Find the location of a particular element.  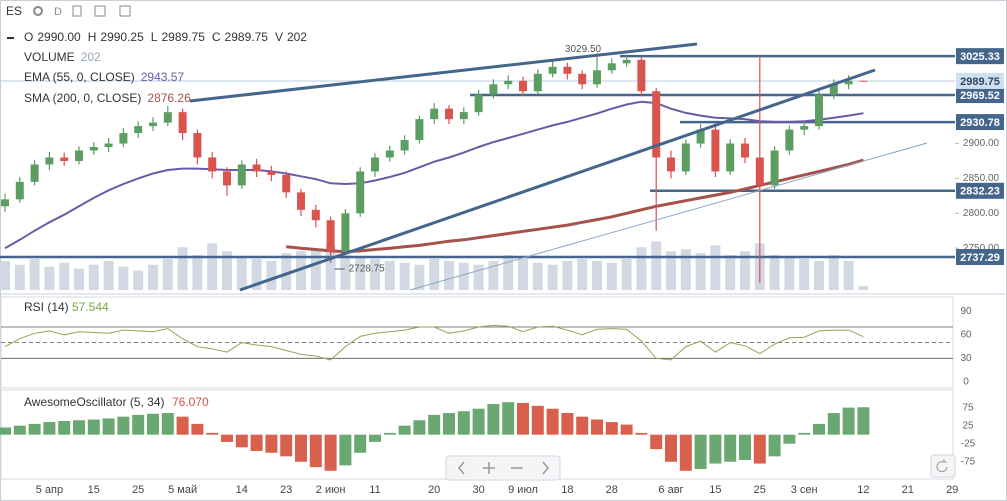

reset-button is located at coordinates (943, 466).